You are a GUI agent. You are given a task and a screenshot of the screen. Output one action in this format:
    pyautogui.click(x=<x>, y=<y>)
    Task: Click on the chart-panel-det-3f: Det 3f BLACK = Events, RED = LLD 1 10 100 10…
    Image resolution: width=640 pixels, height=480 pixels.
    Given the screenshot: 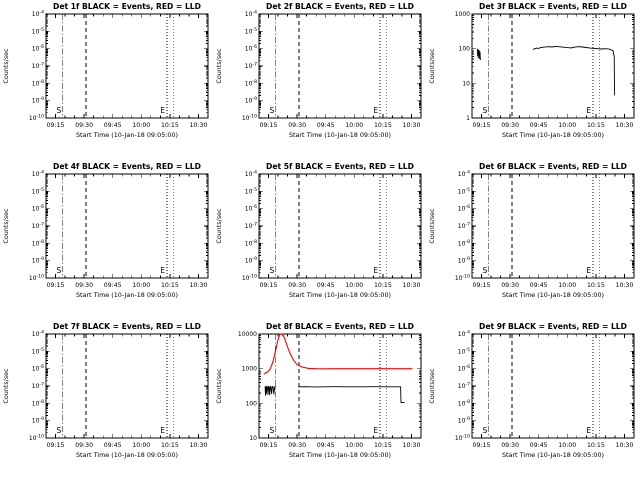 What is the action you would take?
    pyautogui.click(x=533, y=80)
    